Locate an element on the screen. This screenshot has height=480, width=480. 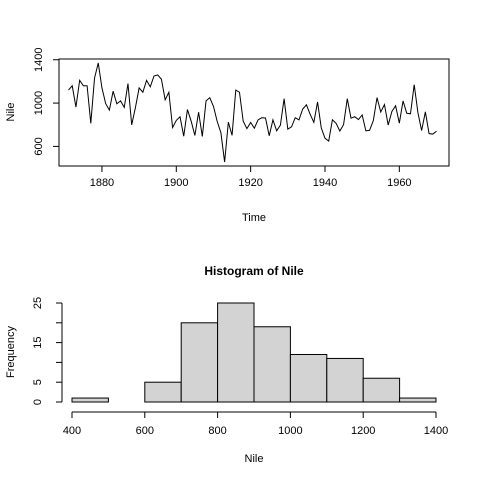
hist-y-axis: 0 5 15 25 is located at coordinates (47, 351).